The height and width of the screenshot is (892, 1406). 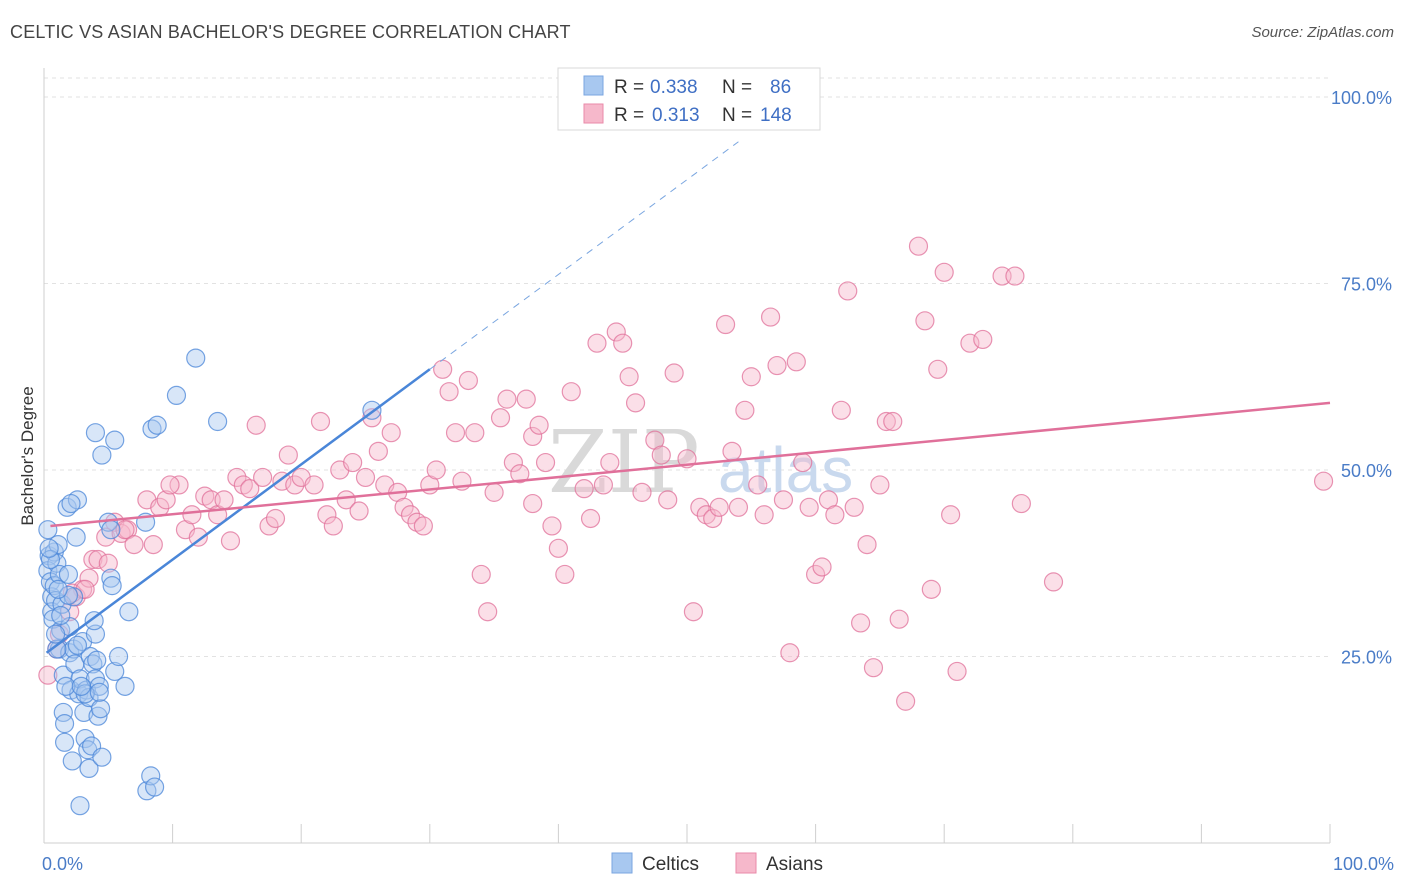 What do you see at coordinates (624, 463) in the screenshot?
I see `watermark-zip: ZIP` at bounding box center [624, 463].